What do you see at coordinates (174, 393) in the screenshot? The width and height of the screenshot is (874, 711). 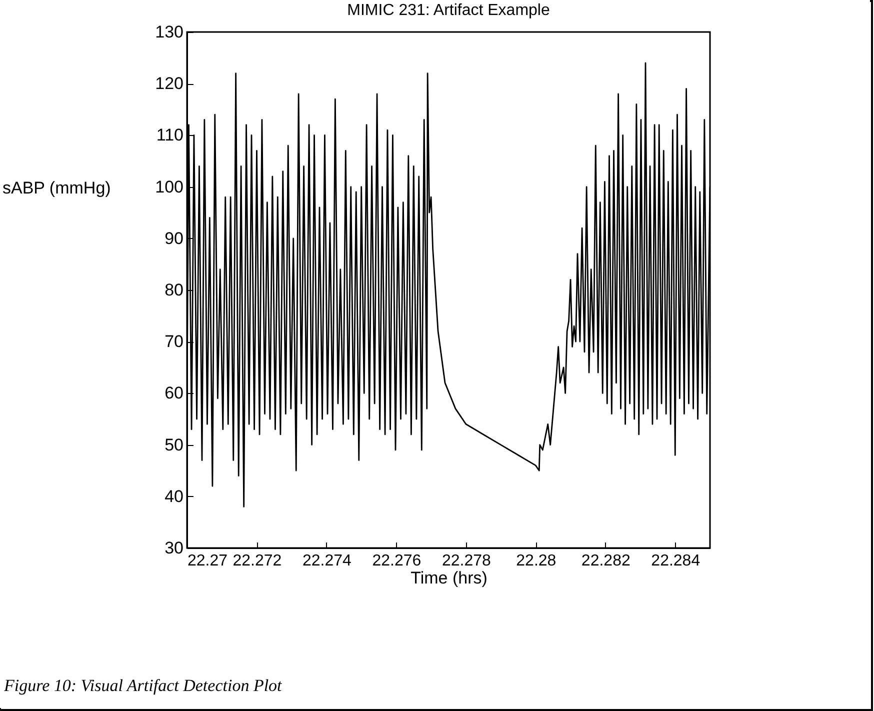 I see `y-tick-label: 60` at bounding box center [174, 393].